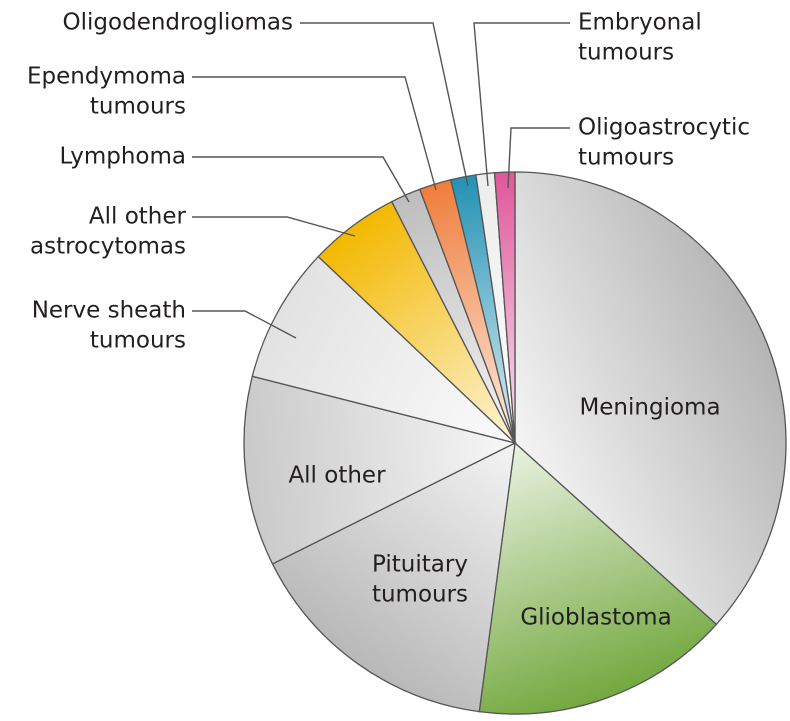  I want to click on slice-label-nerve-sheath-tumours: Nerve sheath tumours, so click(109, 326).